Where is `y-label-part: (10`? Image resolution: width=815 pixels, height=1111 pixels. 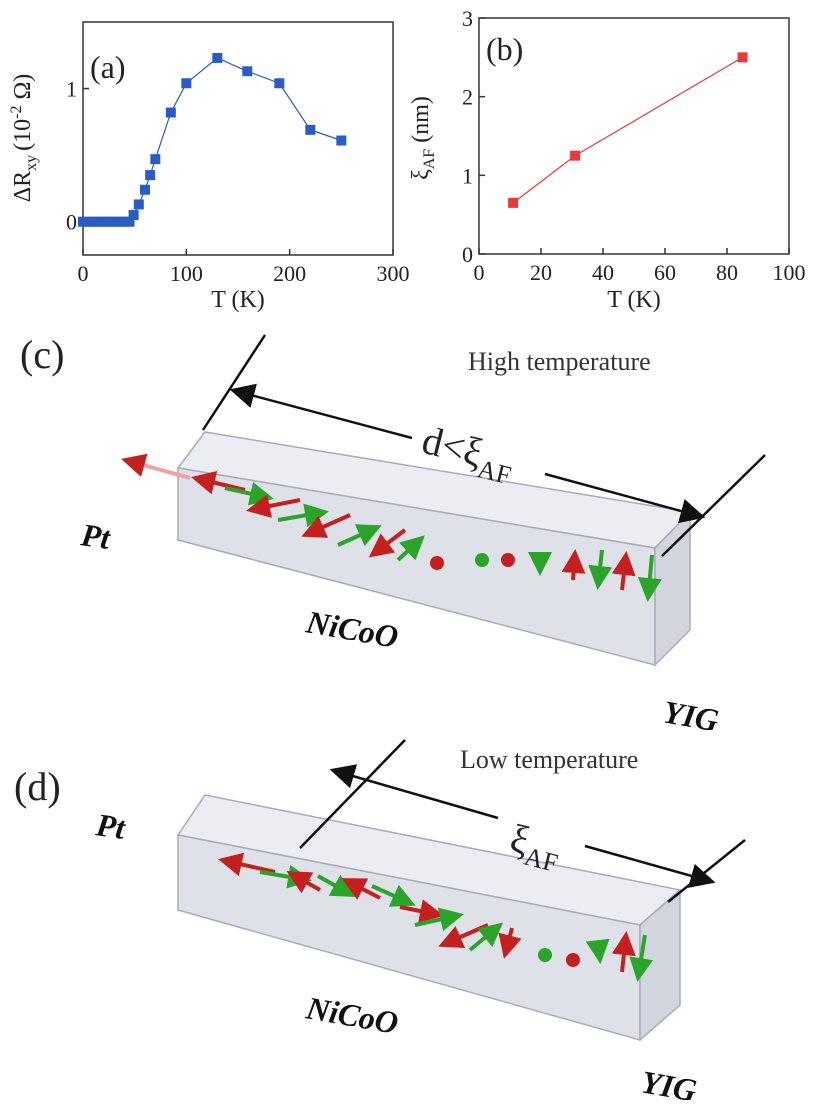 y-label-part: (10 is located at coordinates (23, 135).